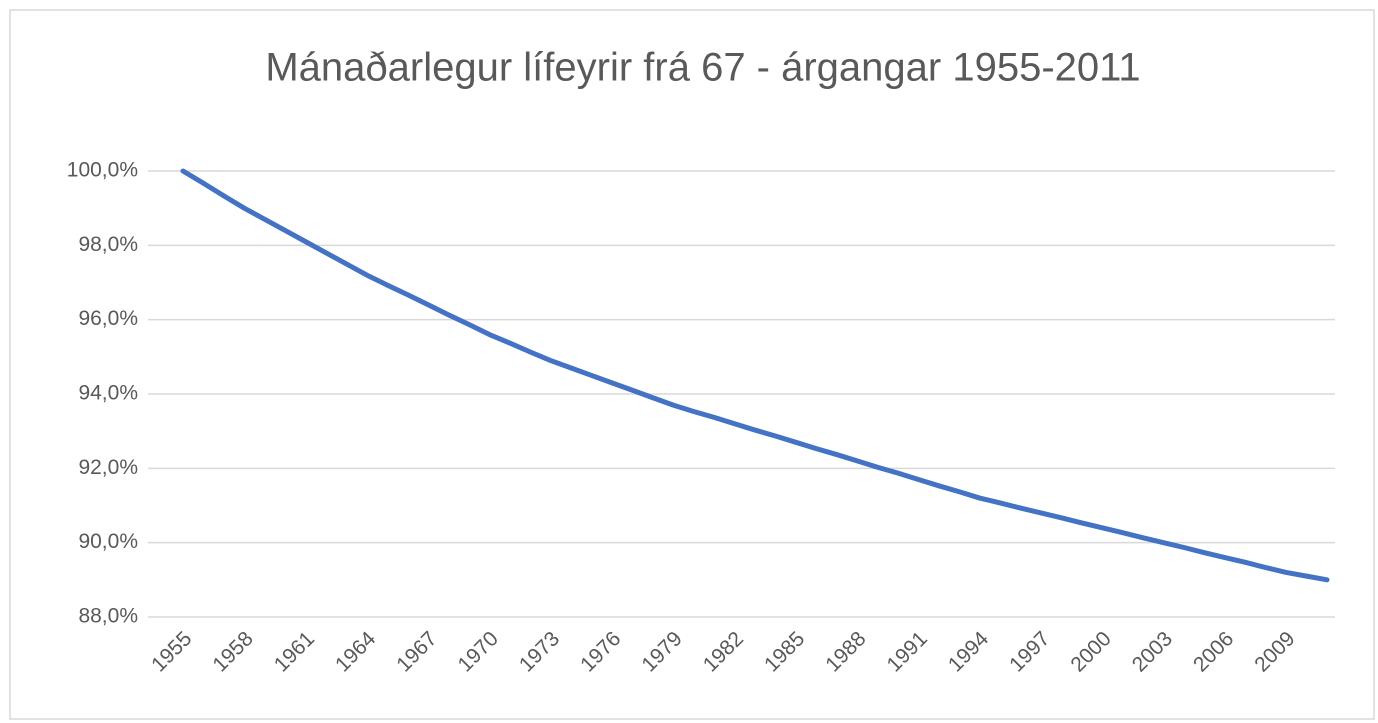 This screenshot has width=1378, height=723. I want to click on y-tick-label: 98,0%, so click(108, 244).